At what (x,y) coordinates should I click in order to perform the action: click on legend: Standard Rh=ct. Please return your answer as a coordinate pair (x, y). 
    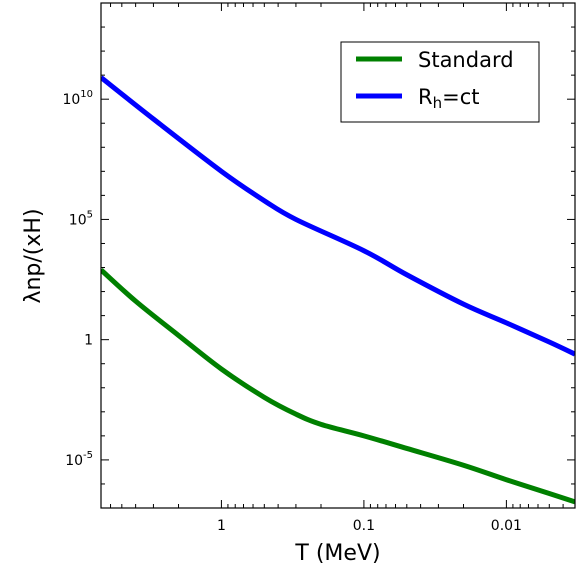
    Looking at the image, I should click on (440, 82).